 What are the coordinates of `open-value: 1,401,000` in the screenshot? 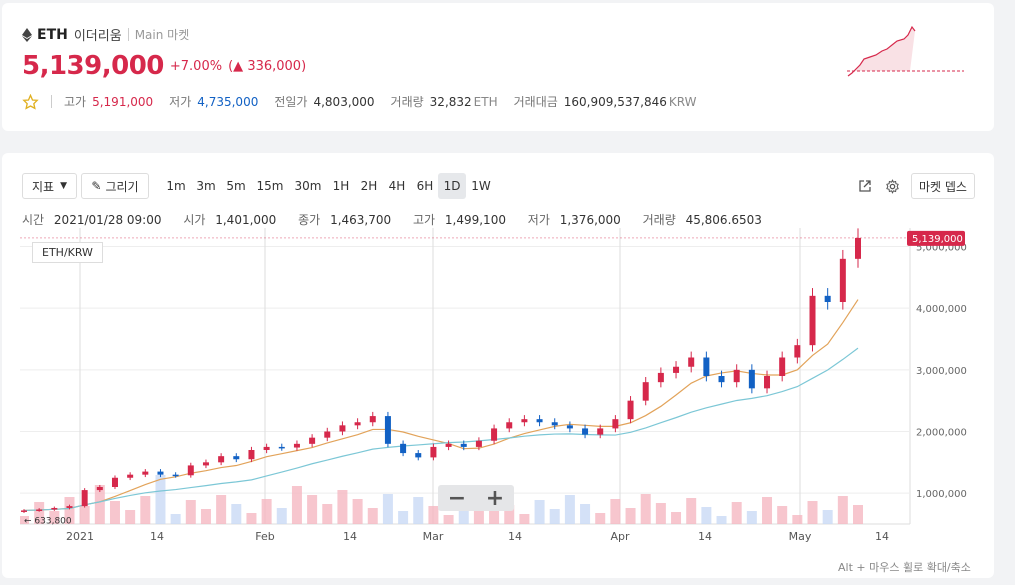 It's located at (246, 220).